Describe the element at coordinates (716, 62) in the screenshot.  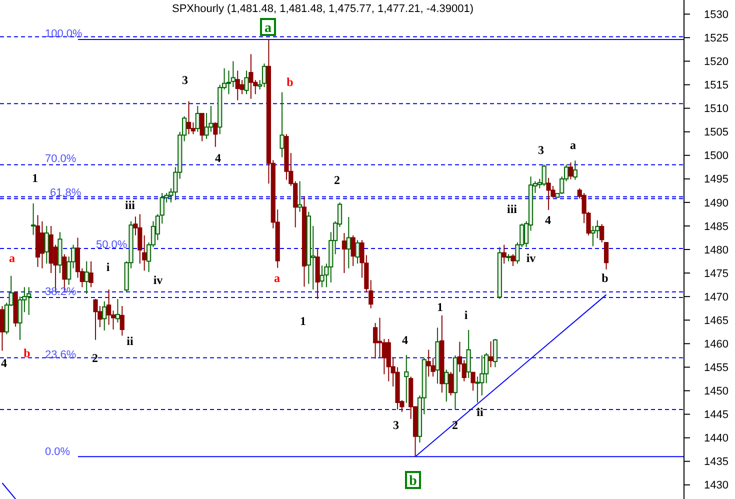
I see `y-tick-label: 1520` at that location.